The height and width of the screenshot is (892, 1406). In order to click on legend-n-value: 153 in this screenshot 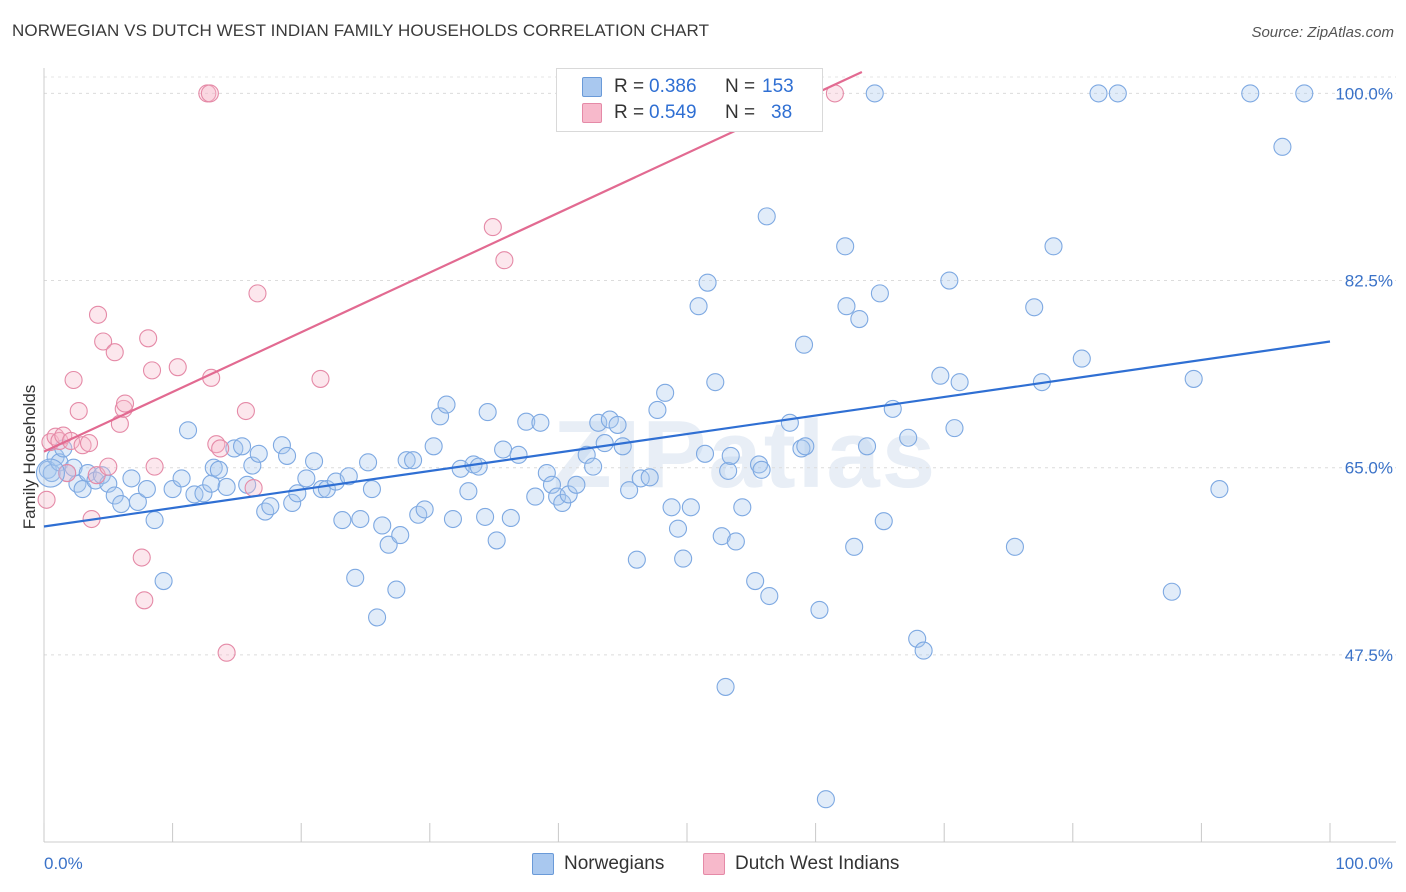, I will do `click(778, 86)`.